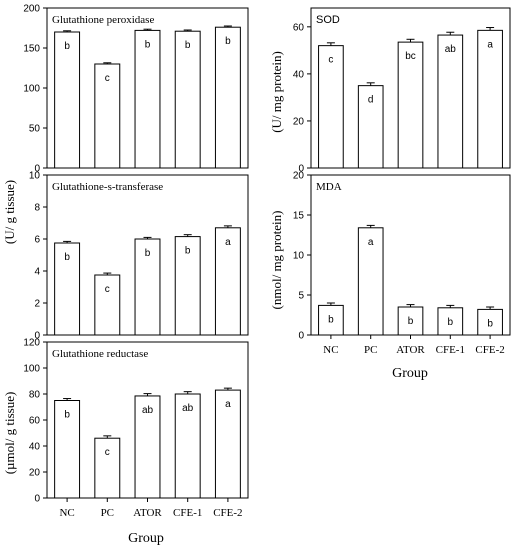 Image resolution: width=518 pixels, height=550 pixels. What do you see at coordinates (35, 129) in the screenshot?
I see `y-tick-label: 50` at bounding box center [35, 129].